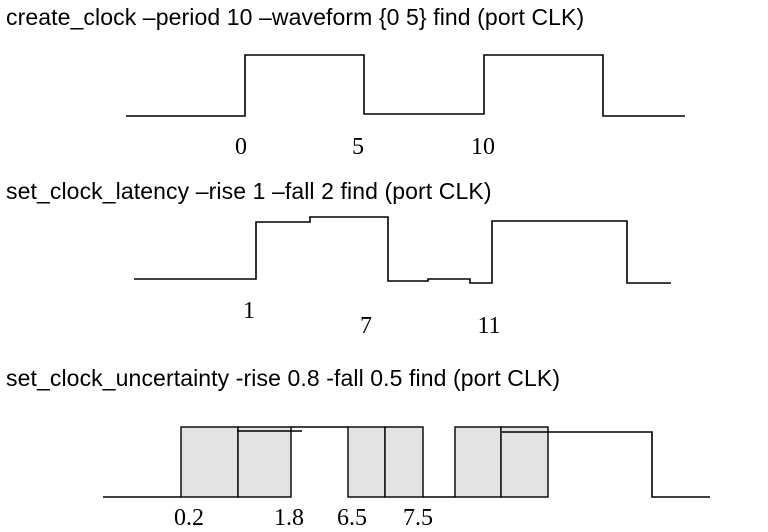 Image resolution: width=768 pixels, height=532 pixels. I want to click on tick-label: 1.8, so click(289, 518).